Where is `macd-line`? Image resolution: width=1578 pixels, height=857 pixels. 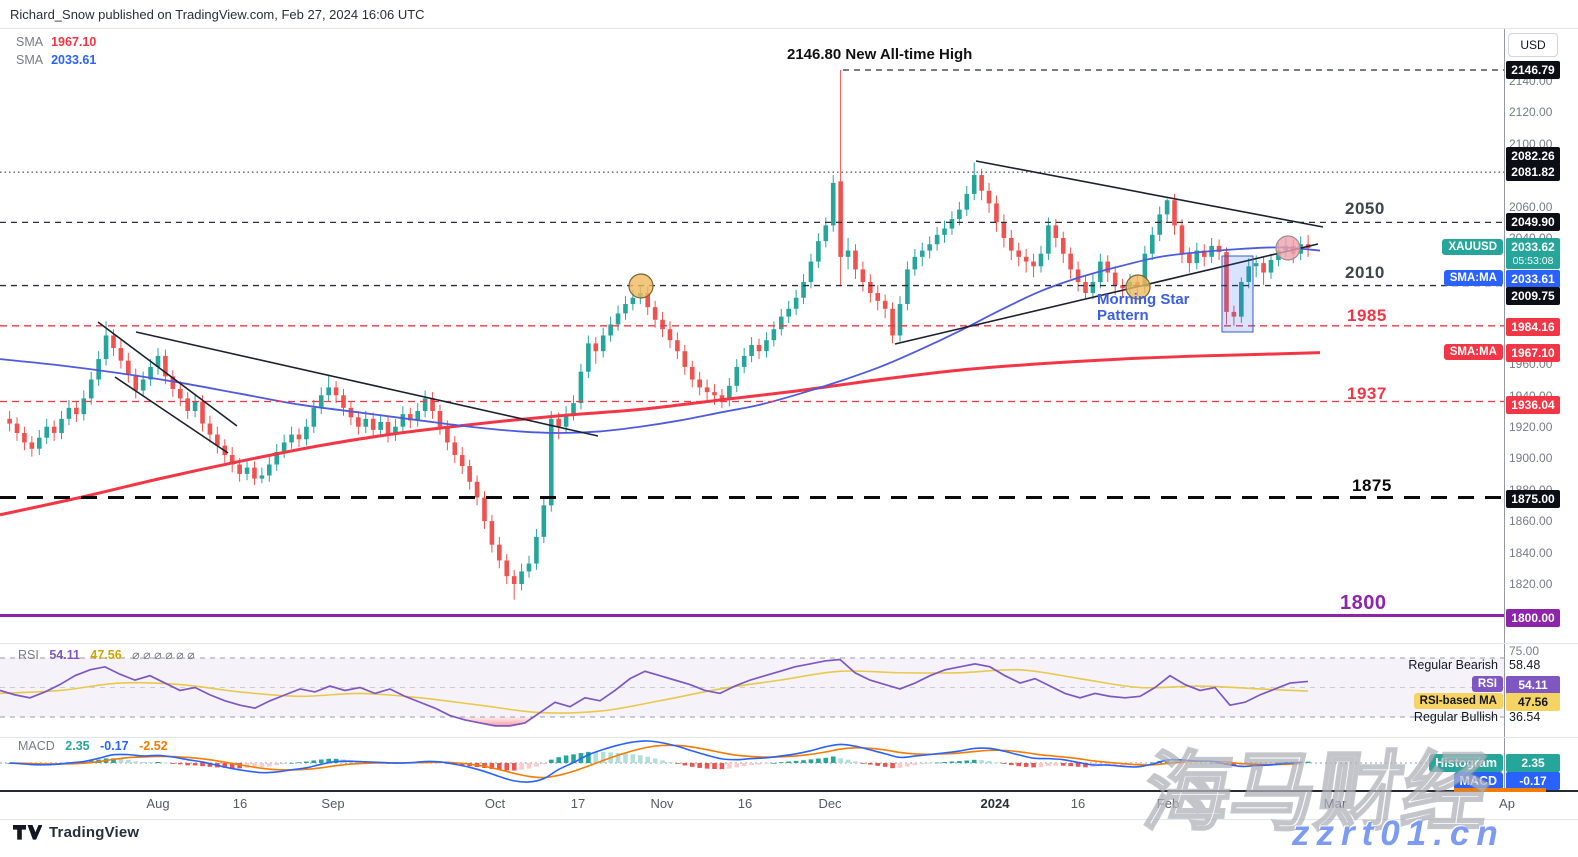
macd-line is located at coordinates (655, 761).